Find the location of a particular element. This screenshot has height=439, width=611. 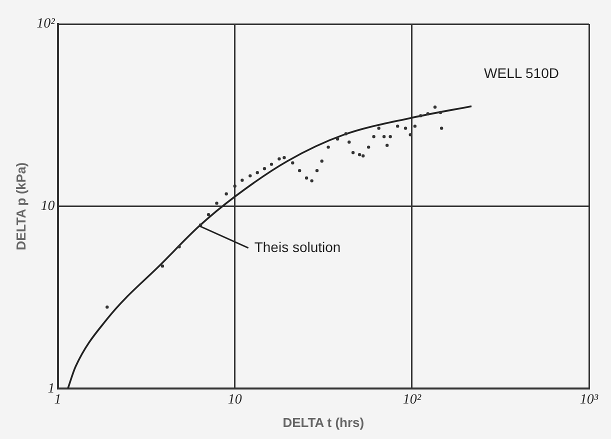

x-tick-label: 10³ is located at coordinates (589, 400).